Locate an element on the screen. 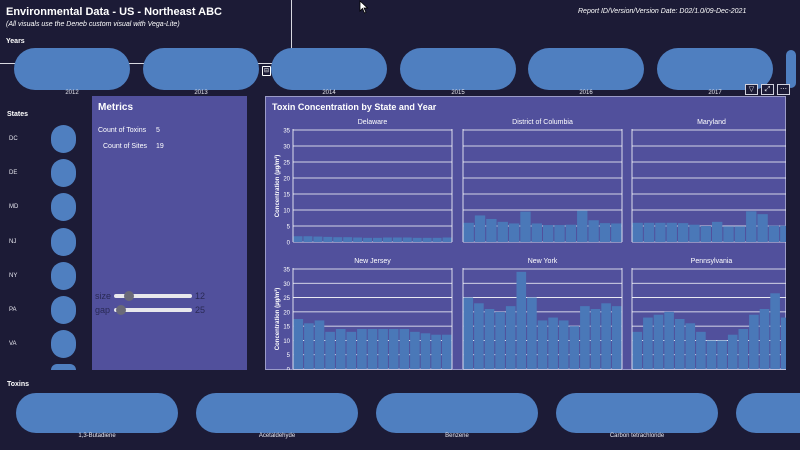 The width and height of the screenshot is (800, 450). year-pill-2016 is located at coordinates (586, 69).